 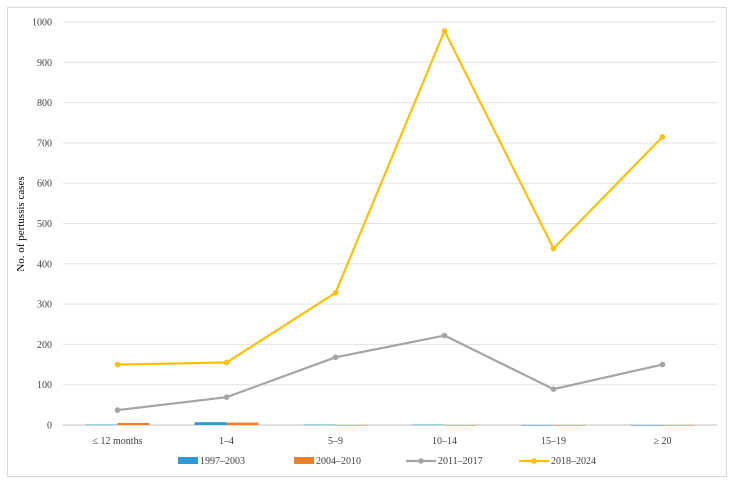 What do you see at coordinates (44, 63) in the screenshot?
I see `y-tick-label-900: 900` at bounding box center [44, 63].